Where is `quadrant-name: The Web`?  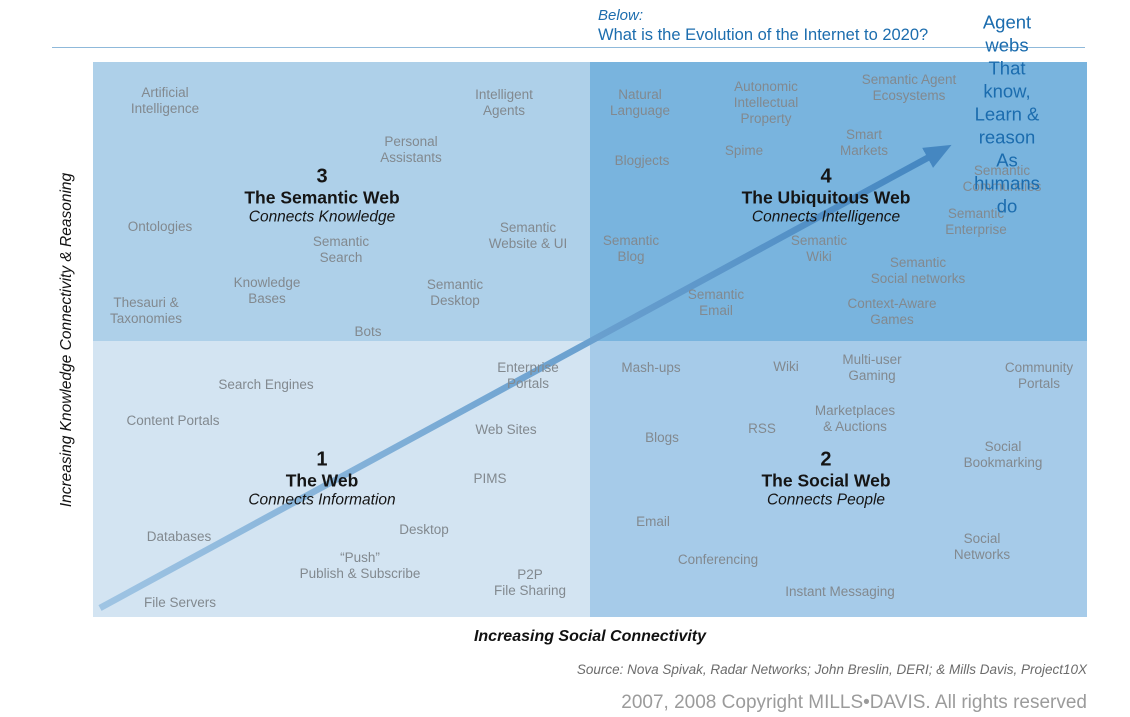
quadrant-name: The Web is located at coordinates (322, 480).